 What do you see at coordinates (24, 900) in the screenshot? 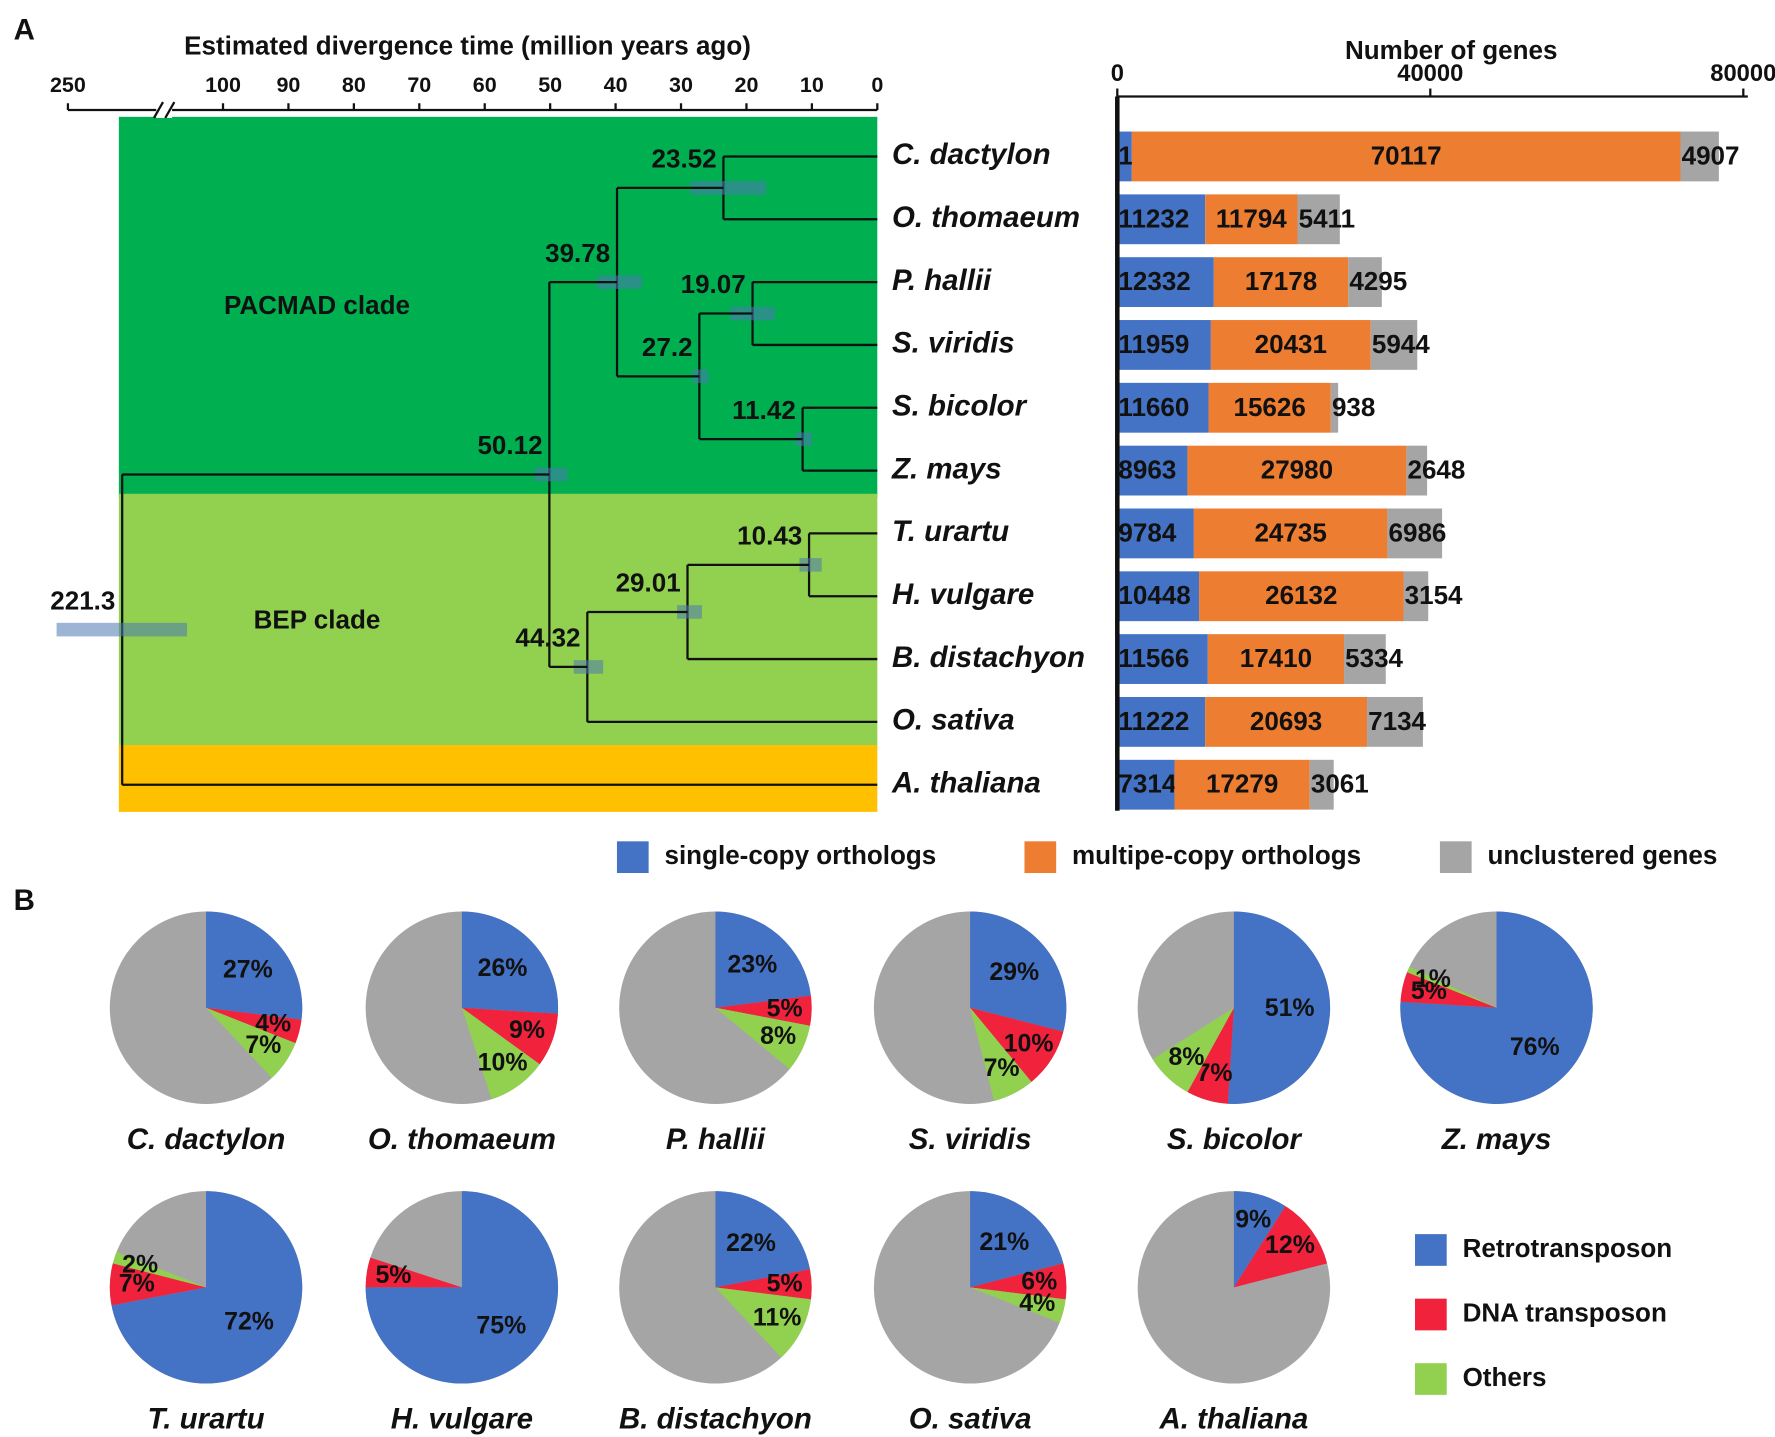
I see `panel-label: B` at bounding box center [24, 900].